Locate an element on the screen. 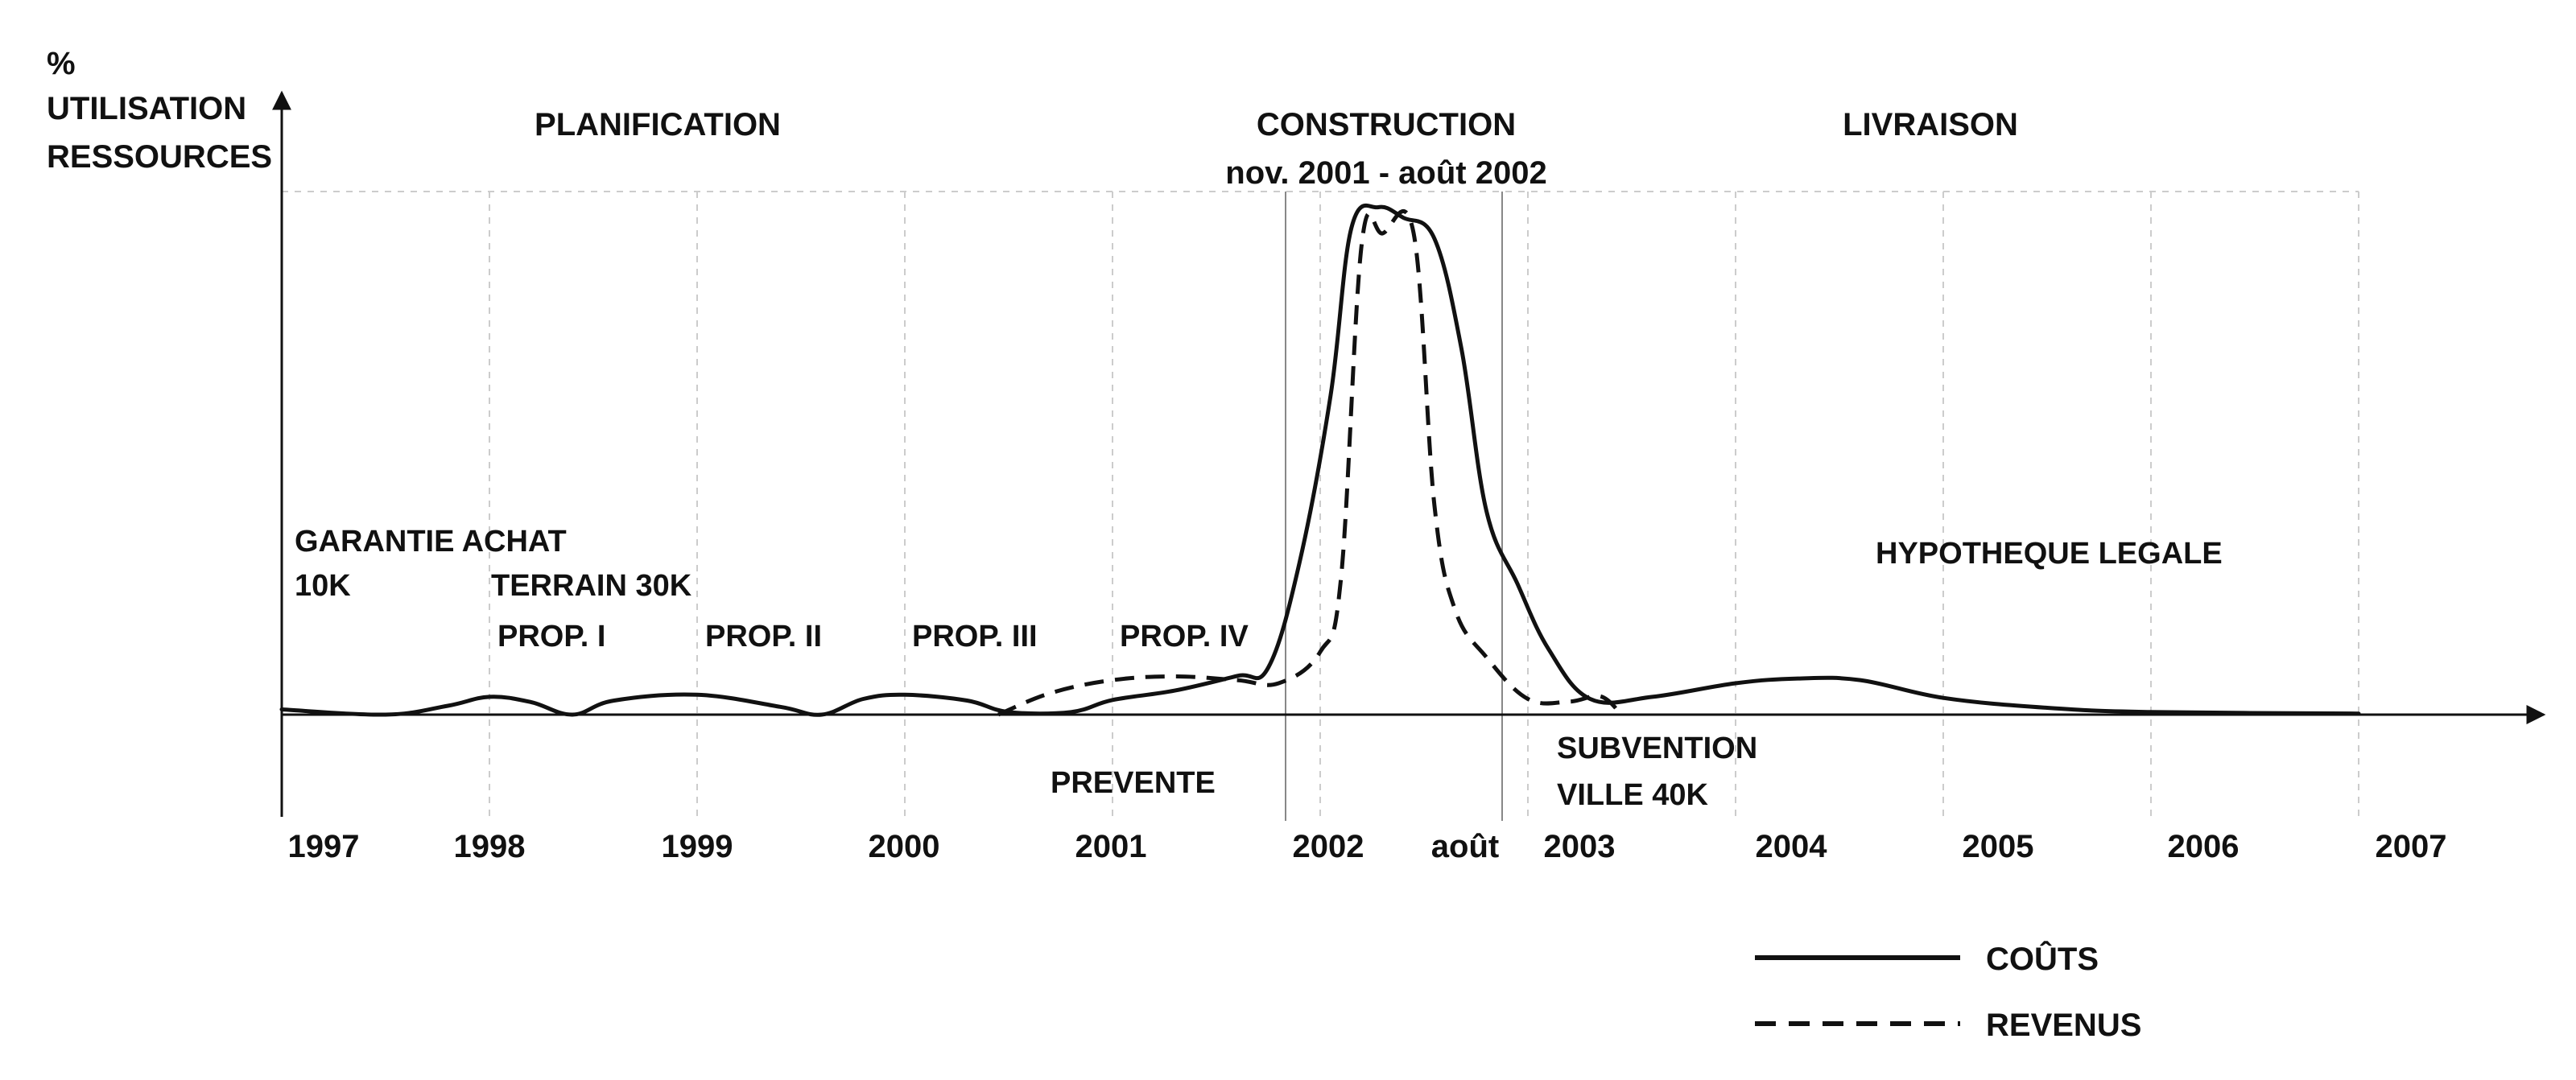 This screenshot has height=1080, width=2576. x-tick-label: 2005 is located at coordinates (1998, 846).